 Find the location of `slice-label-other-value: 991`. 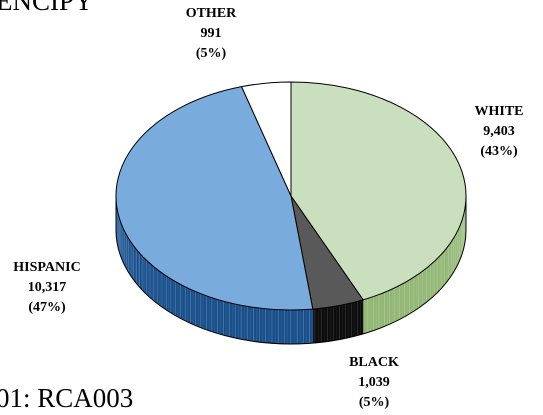

slice-label-other-value: 991 is located at coordinates (211, 33).